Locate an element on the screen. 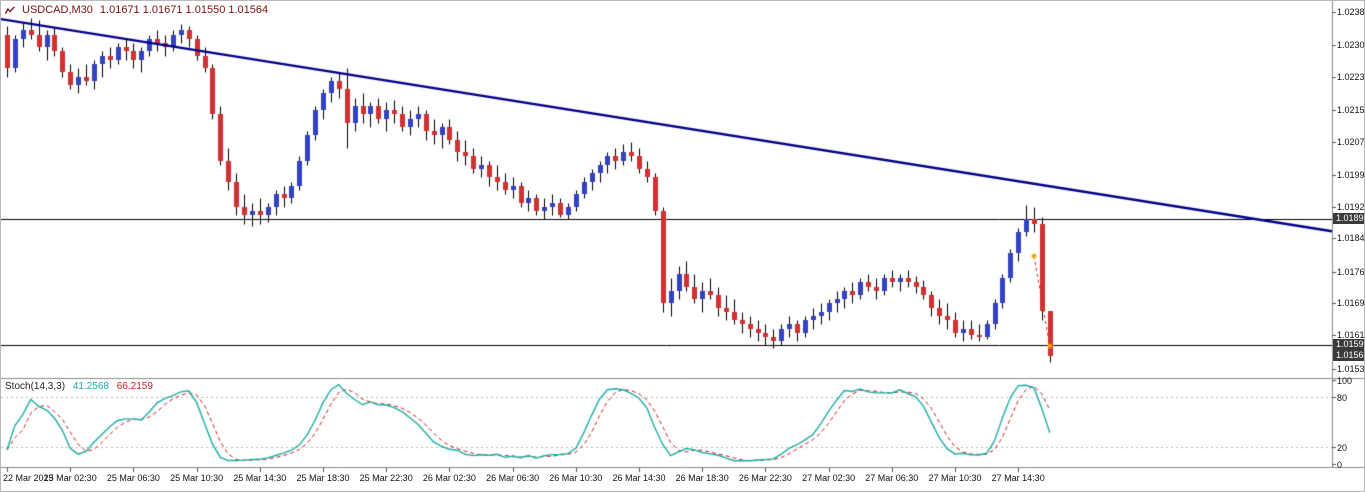 This screenshot has width=1365, height=492. time-axis-label: 27 Mar 10:30 is located at coordinates (955, 478).